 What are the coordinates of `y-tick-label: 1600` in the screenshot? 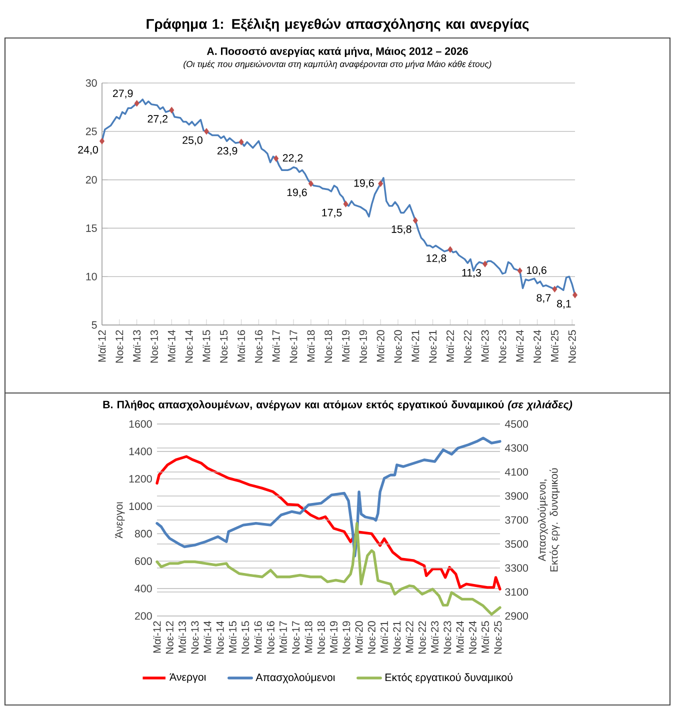 It's located at (140, 424).